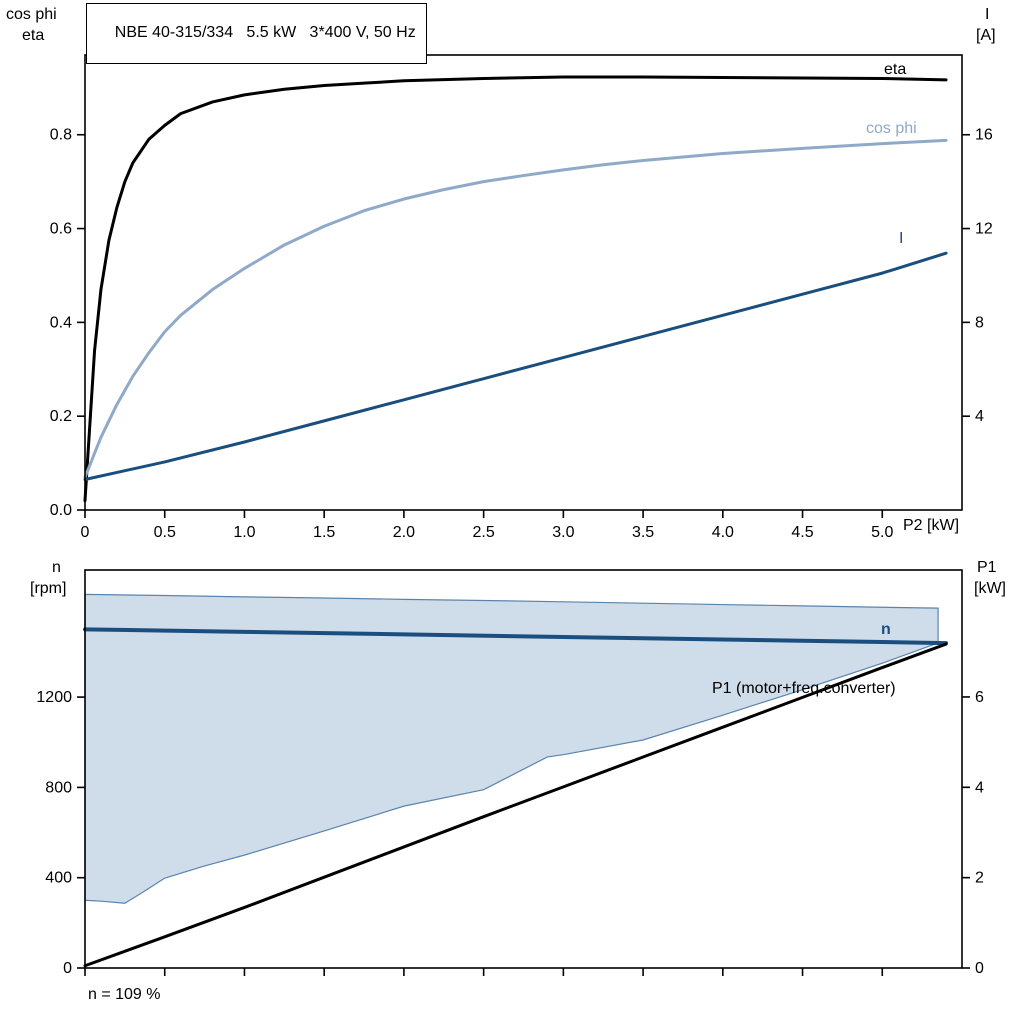  I want to click on tick-label: 0.0, so click(61, 510).